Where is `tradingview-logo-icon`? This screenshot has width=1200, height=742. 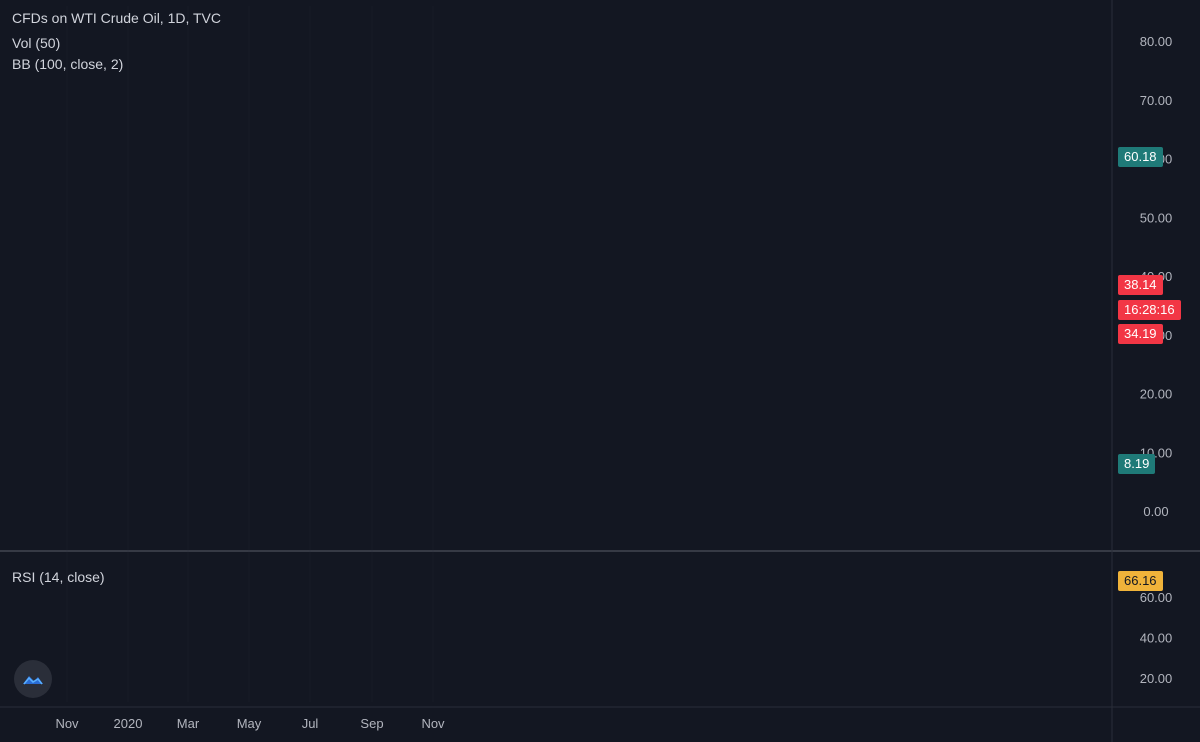
tradingview-logo-icon is located at coordinates (33, 679).